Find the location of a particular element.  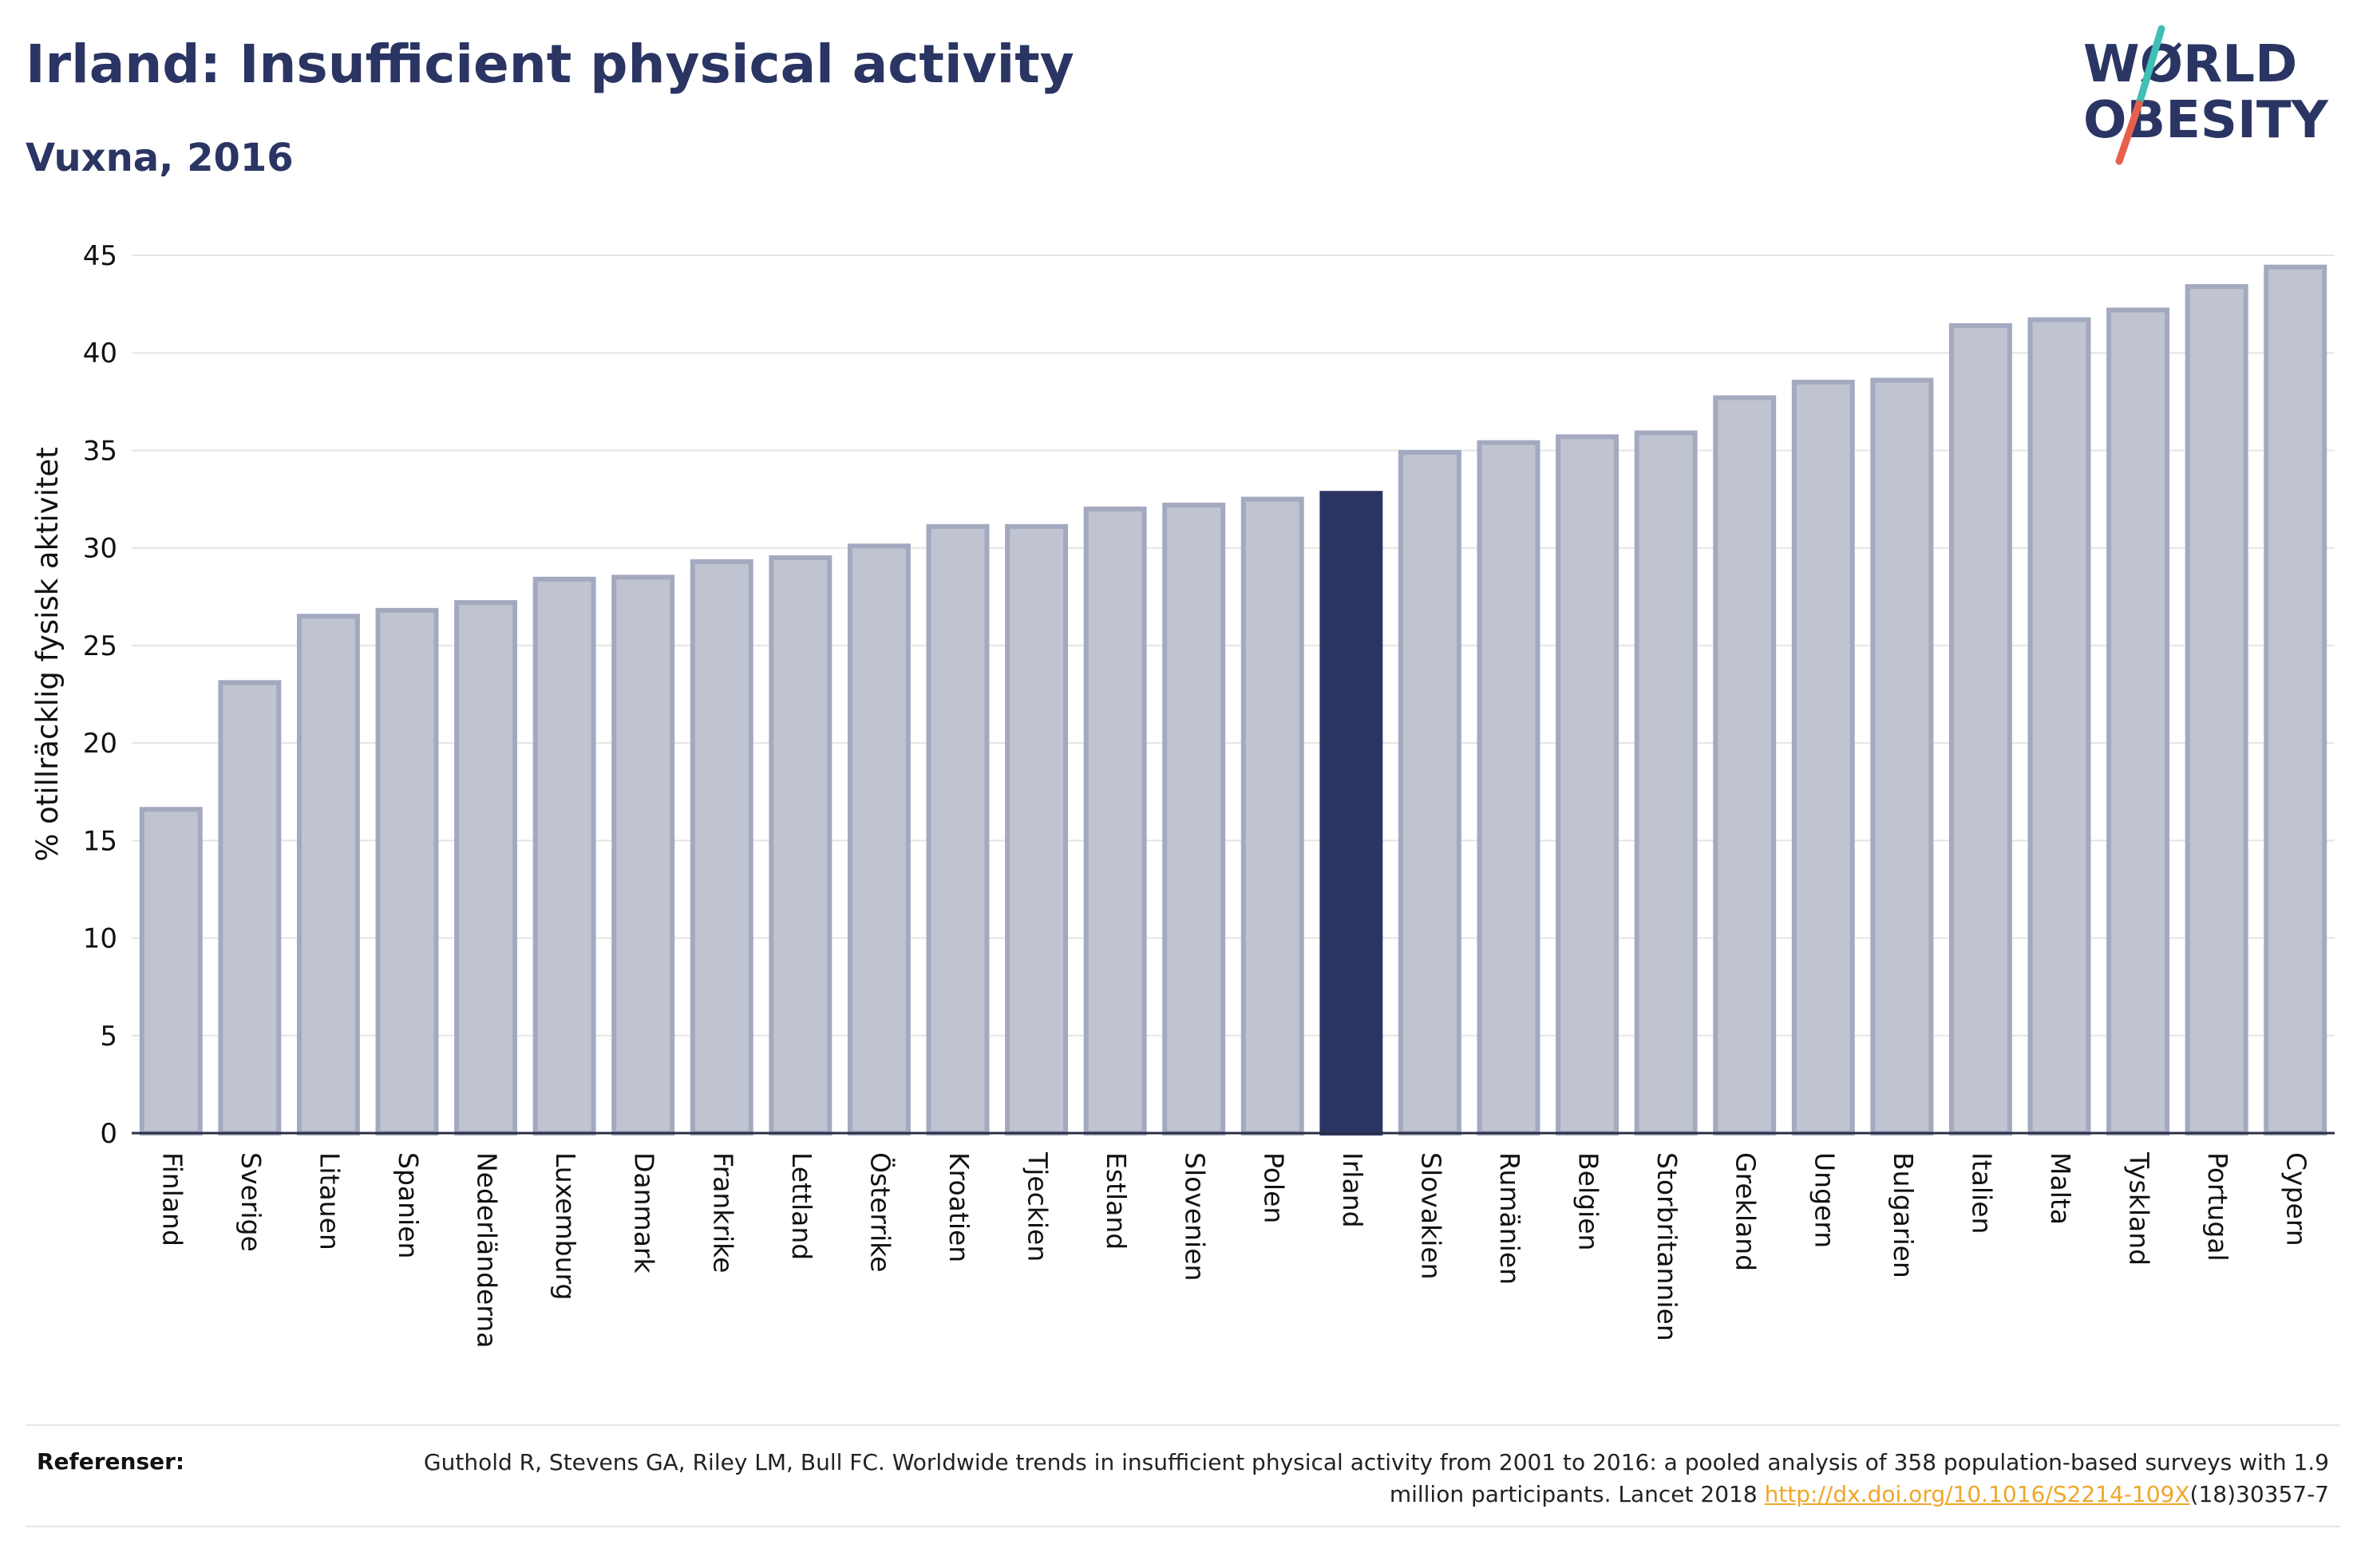

references-citation-end: (18)30357-7 is located at coordinates (2259, 1494).